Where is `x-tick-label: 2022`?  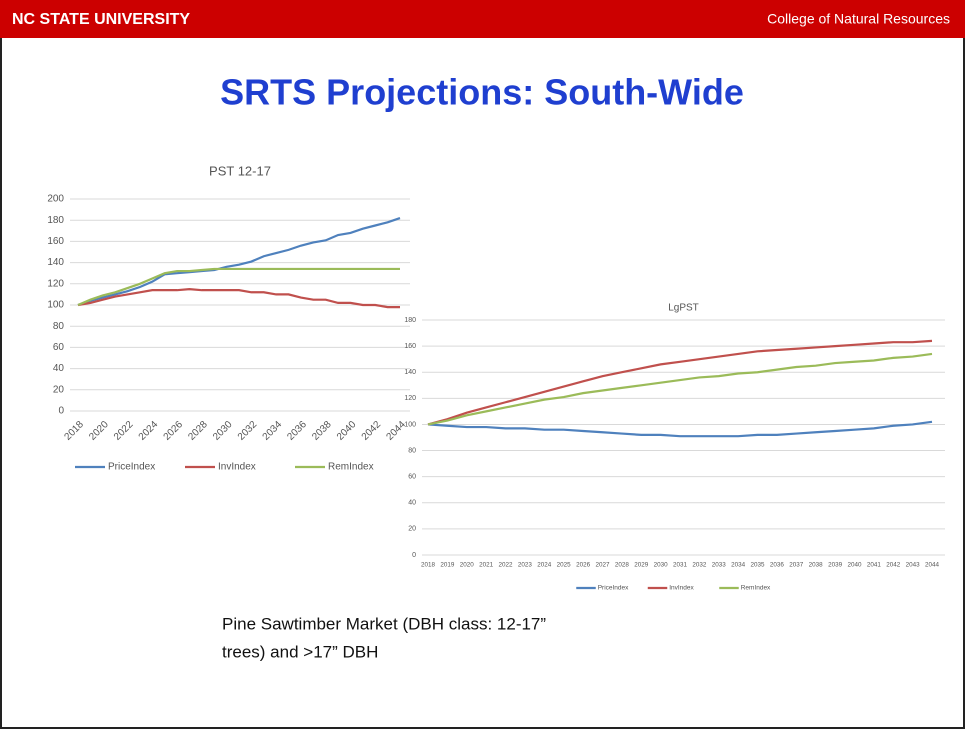 x-tick-label: 2022 is located at coordinates (506, 565).